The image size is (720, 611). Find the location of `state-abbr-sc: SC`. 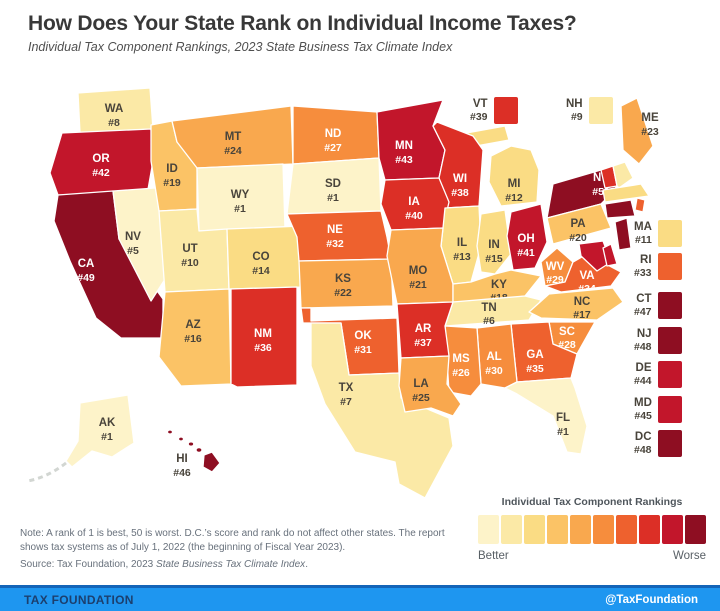

state-abbr-sc: SC is located at coordinates (567, 332).